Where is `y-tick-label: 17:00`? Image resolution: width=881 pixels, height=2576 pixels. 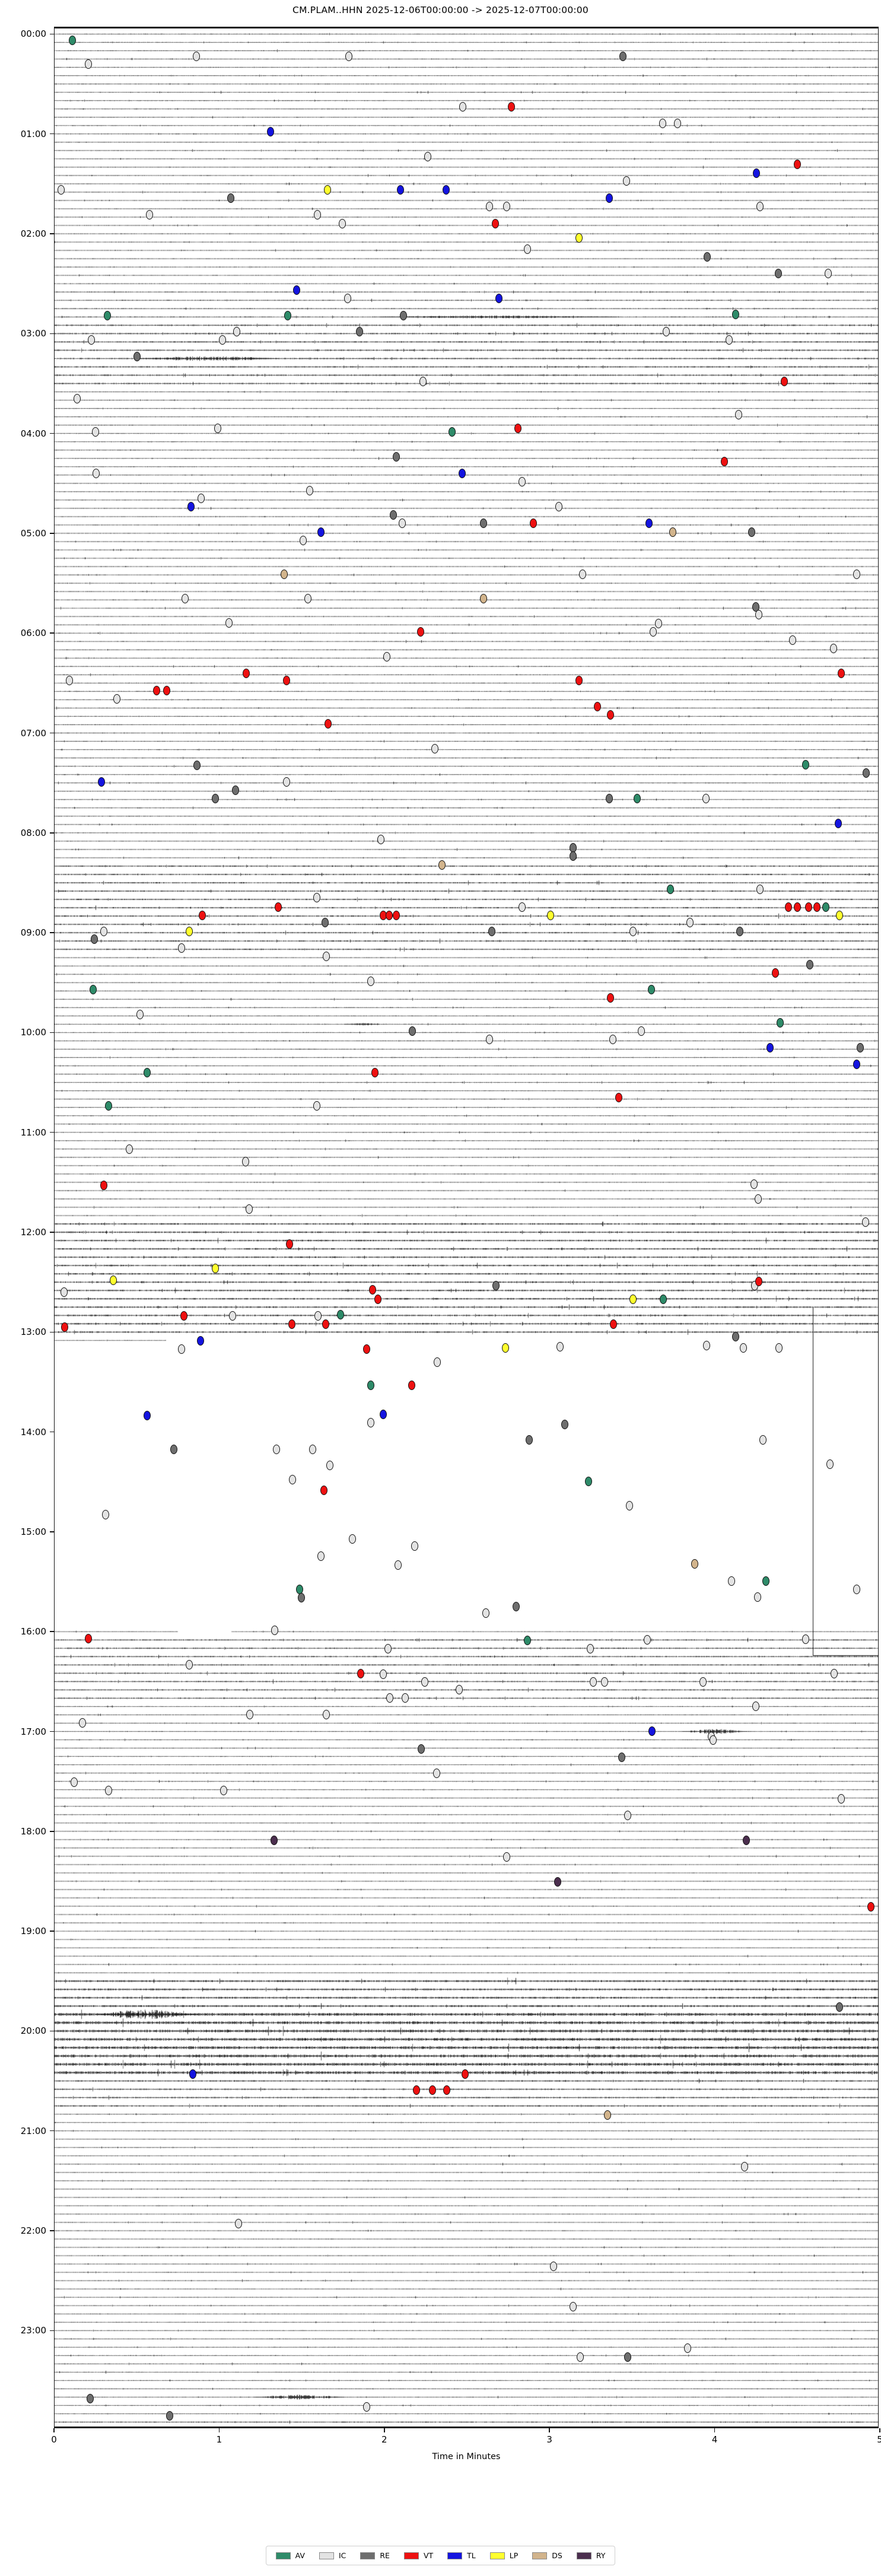
y-tick-label: 17:00 is located at coordinates (33, 1731).